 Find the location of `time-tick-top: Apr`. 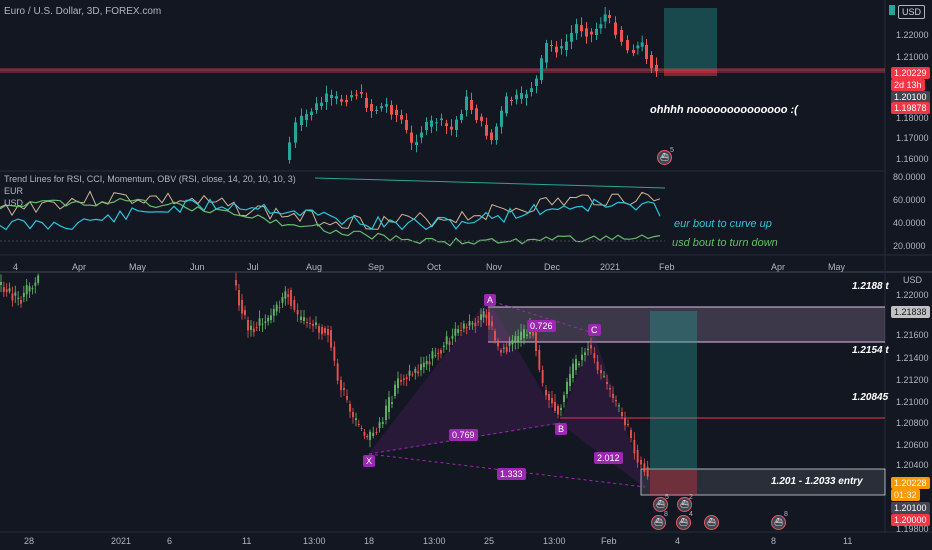

time-tick-top: Apr is located at coordinates (79, 267).